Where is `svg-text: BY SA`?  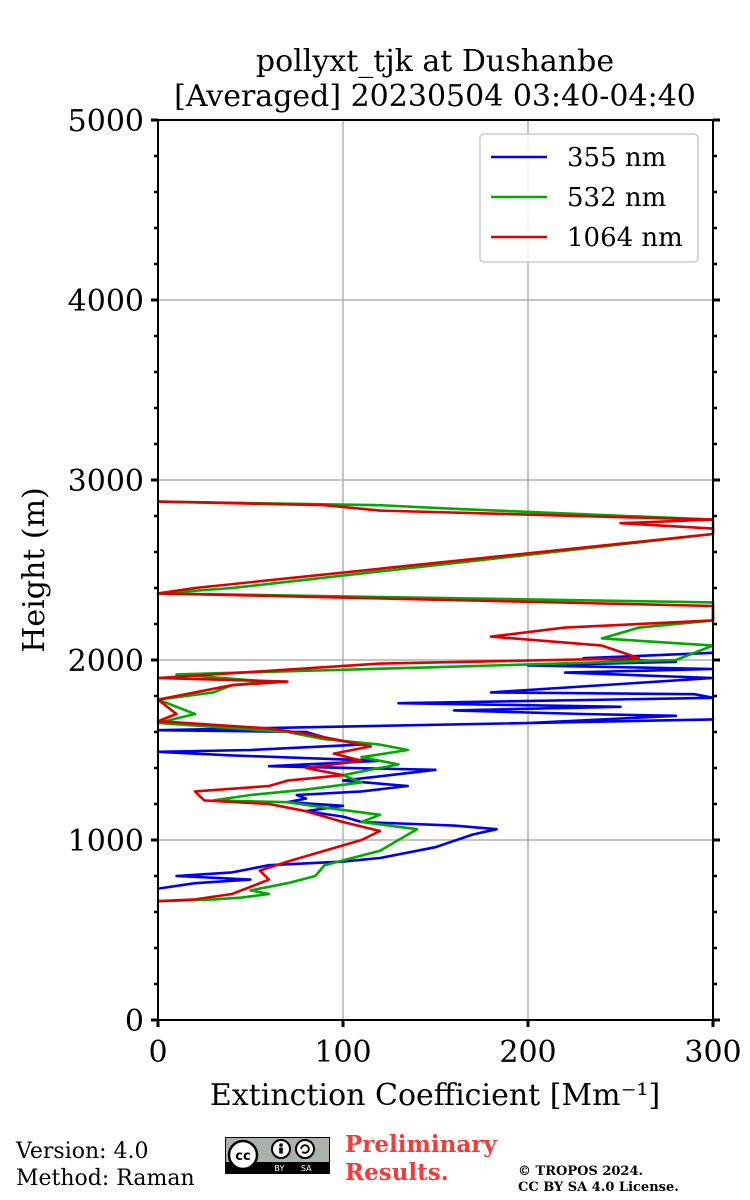
svg-text: BY SA is located at coordinates (293, 1168).